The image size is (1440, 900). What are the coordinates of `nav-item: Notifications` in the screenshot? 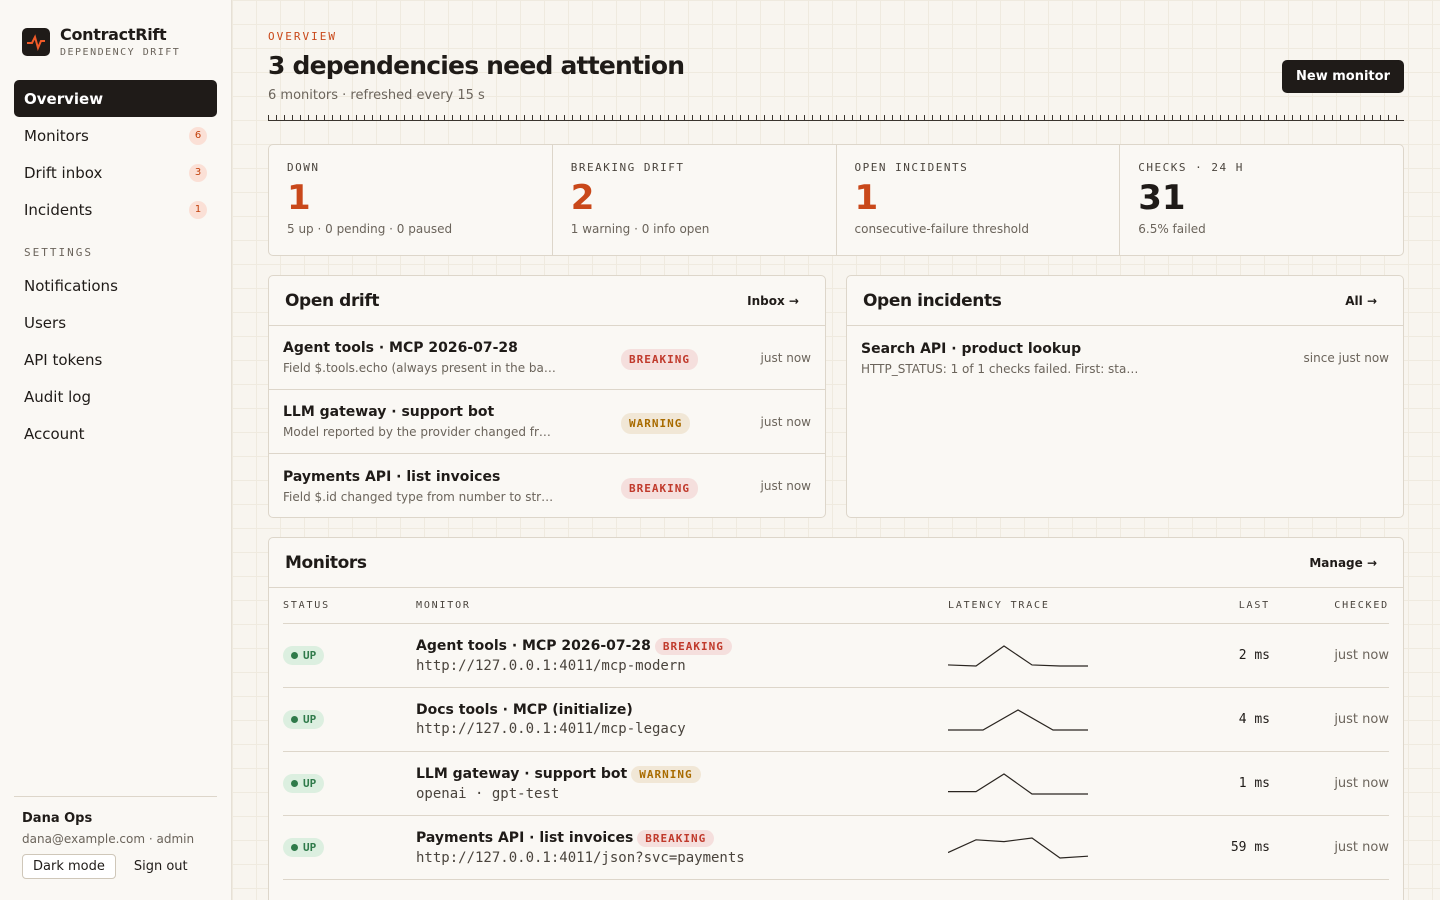 It's located at (115, 285).